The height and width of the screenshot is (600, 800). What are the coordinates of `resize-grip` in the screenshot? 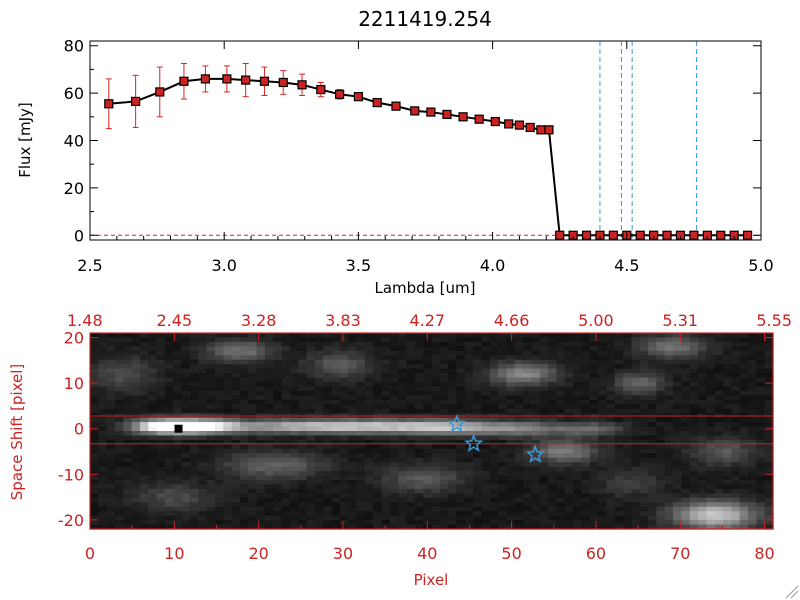 It's located at (792, 592).